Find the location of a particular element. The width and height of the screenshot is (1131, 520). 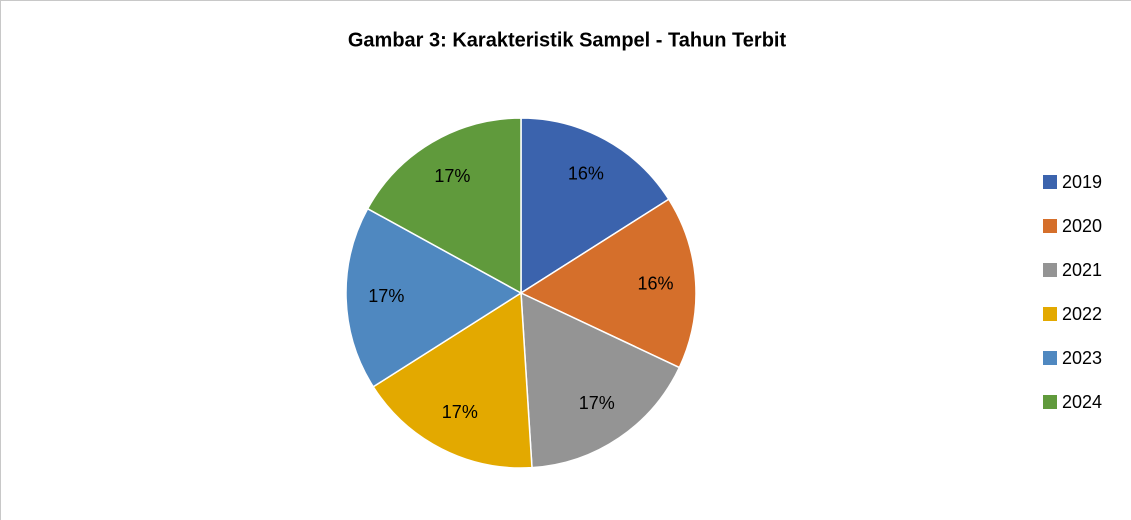

legend-label: 2021 is located at coordinates (1082, 270).